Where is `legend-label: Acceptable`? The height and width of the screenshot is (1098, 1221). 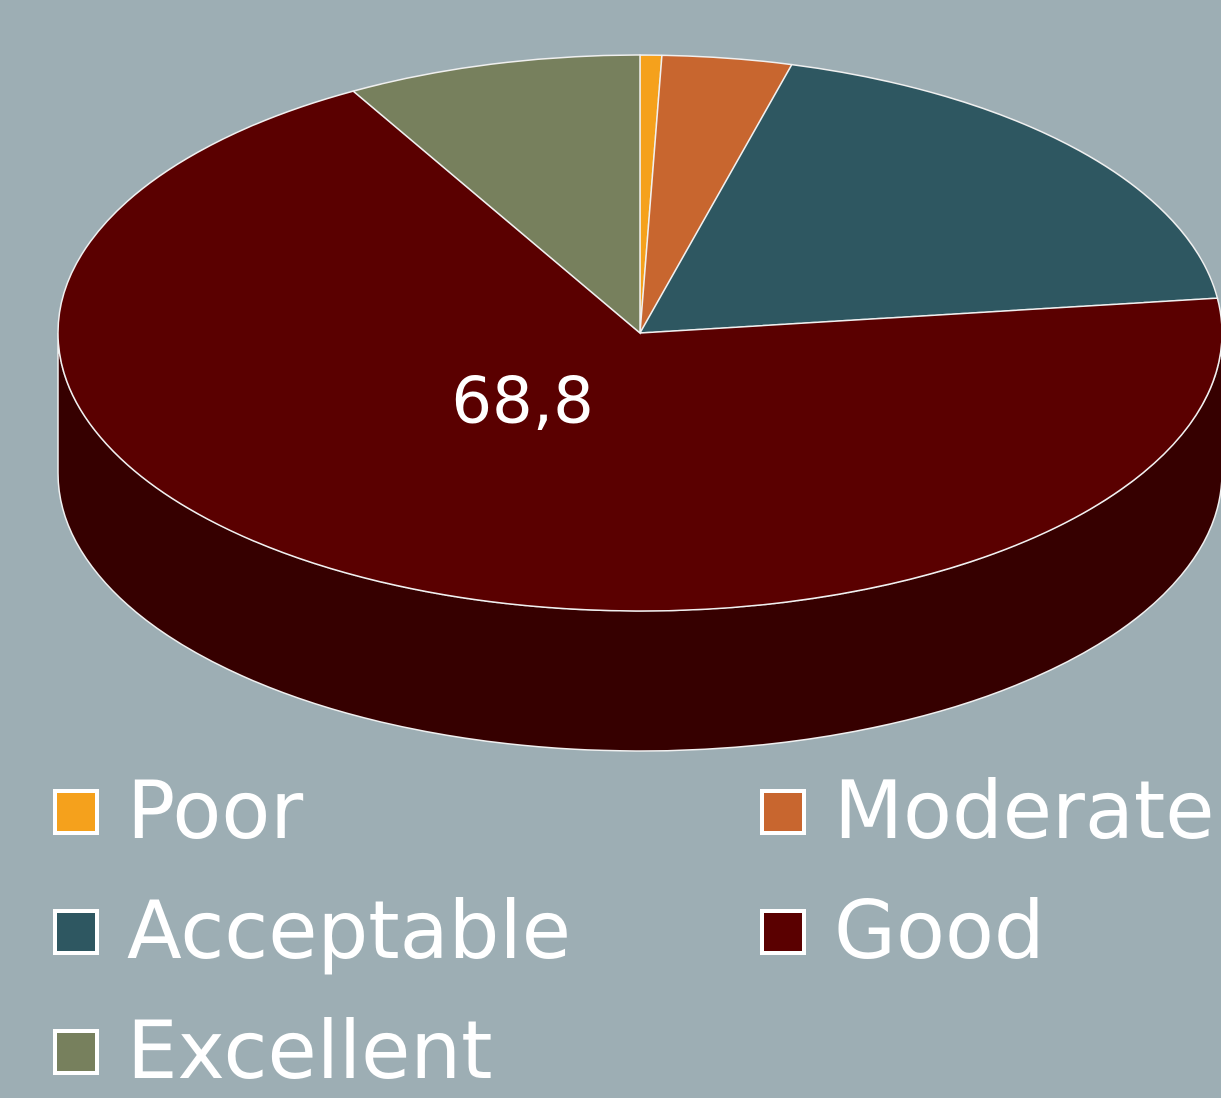
legend-label: Acceptable is located at coordinates (349, 930).